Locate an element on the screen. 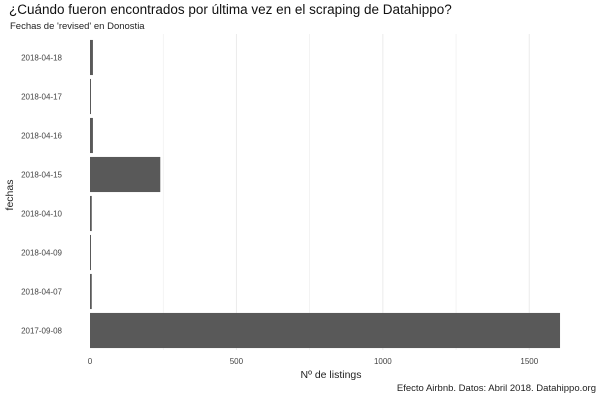 The height and width of the screenshot is (400, 600). y-tick-label: 2018-04-07 is located at coordinates (41, 292).